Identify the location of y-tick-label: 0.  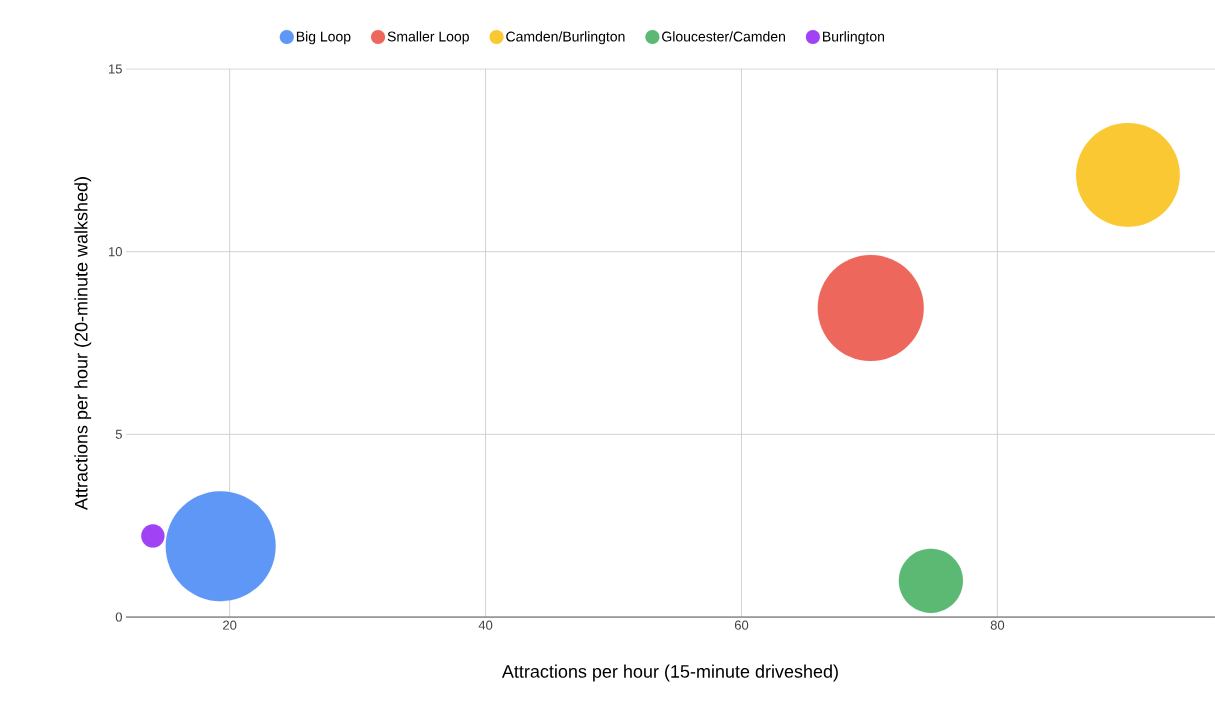
(118, 617).